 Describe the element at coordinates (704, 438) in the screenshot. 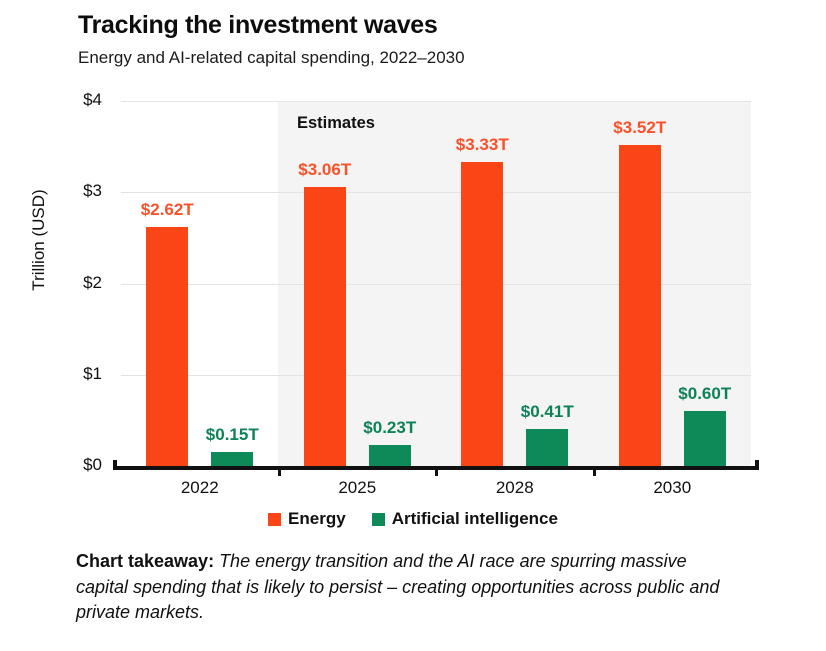

I see `bar-artificial-intelligence-2030` at that location.